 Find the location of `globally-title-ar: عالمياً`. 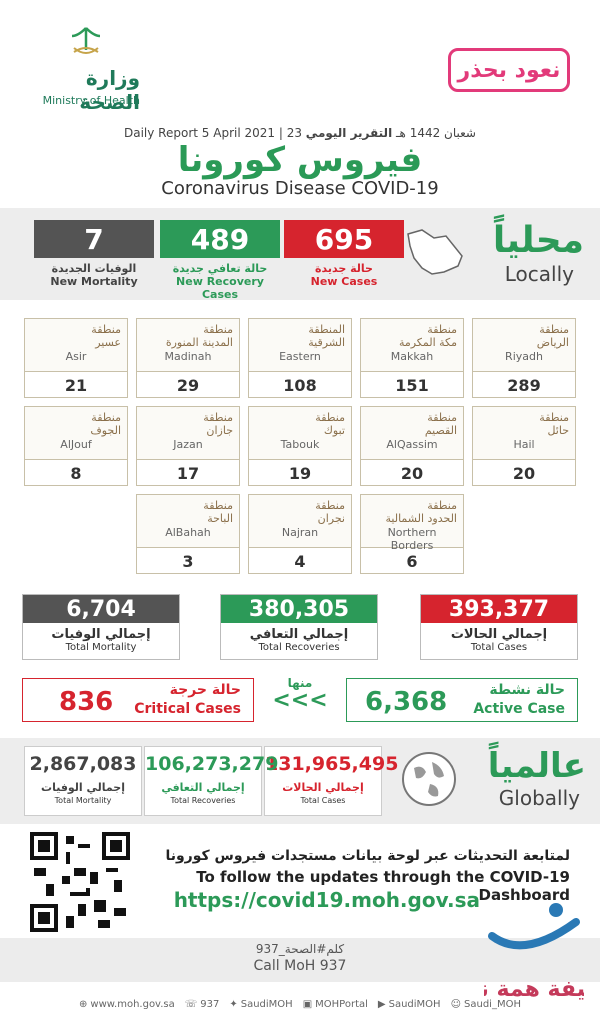

globally-title-ar: عالمياً is located at coordinates (536, 766).